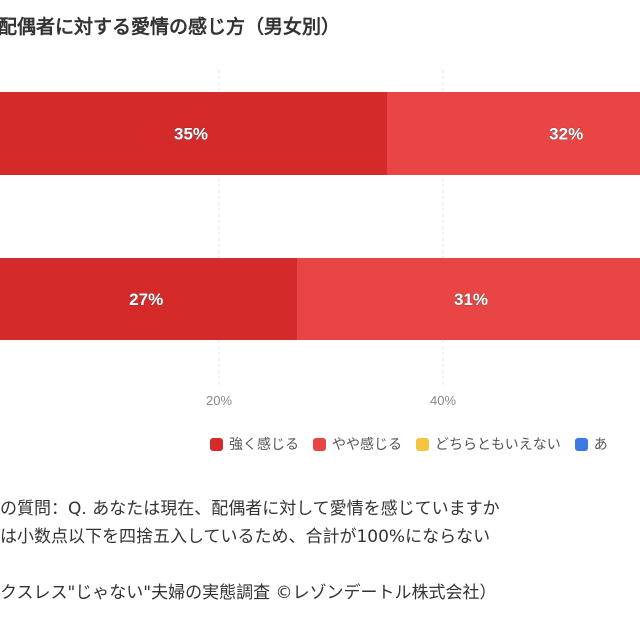 The height and width of the screenshot is (640, 640). Describe the element at coordinates (245, 537) in the screenshot. I see `footnote-rounding: は小数点以下を四捨五入しているため、合計が100%にならない` at that location.